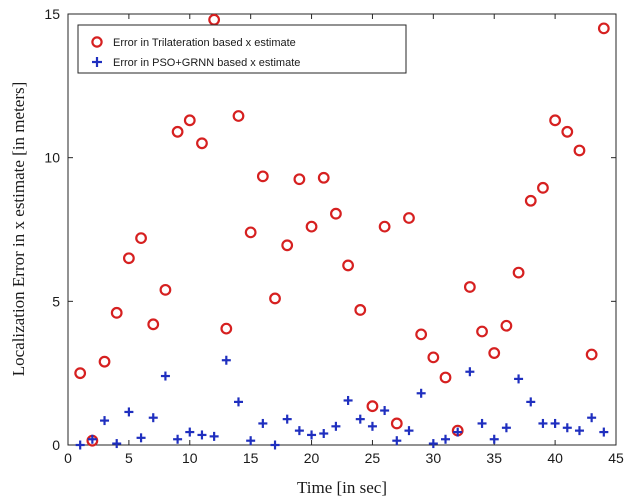  I want to click on x-axis-label: Time [in sec], so click(342, 487).